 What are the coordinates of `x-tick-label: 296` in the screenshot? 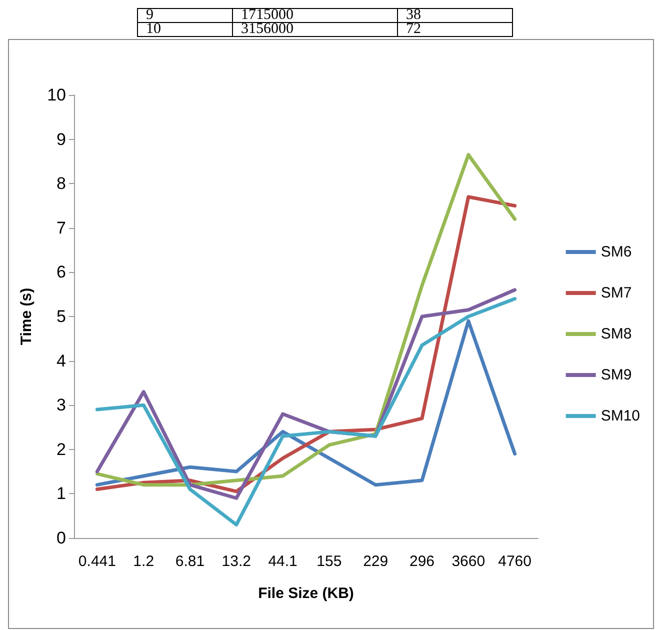 It's located at (422, 561).